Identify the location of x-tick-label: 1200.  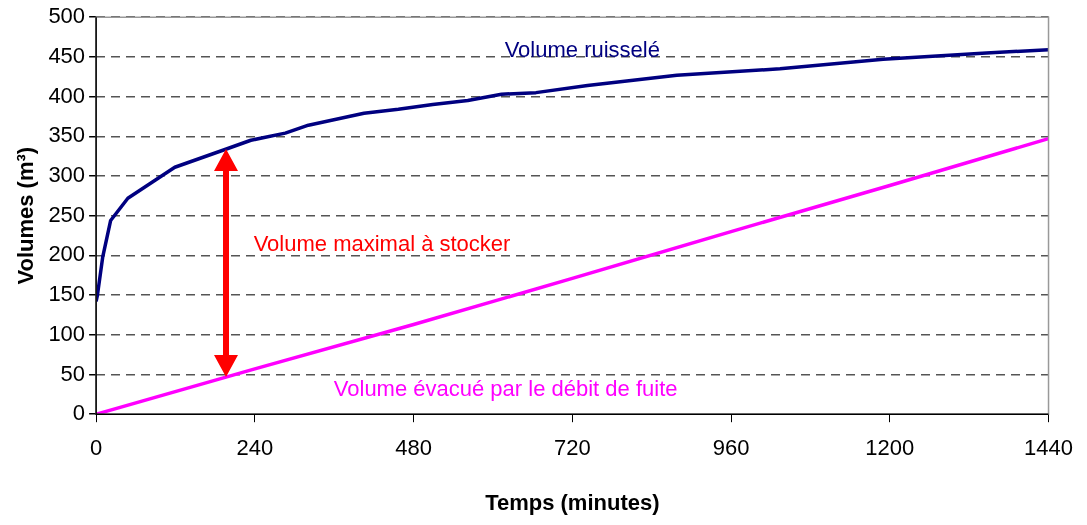
(890, 448).